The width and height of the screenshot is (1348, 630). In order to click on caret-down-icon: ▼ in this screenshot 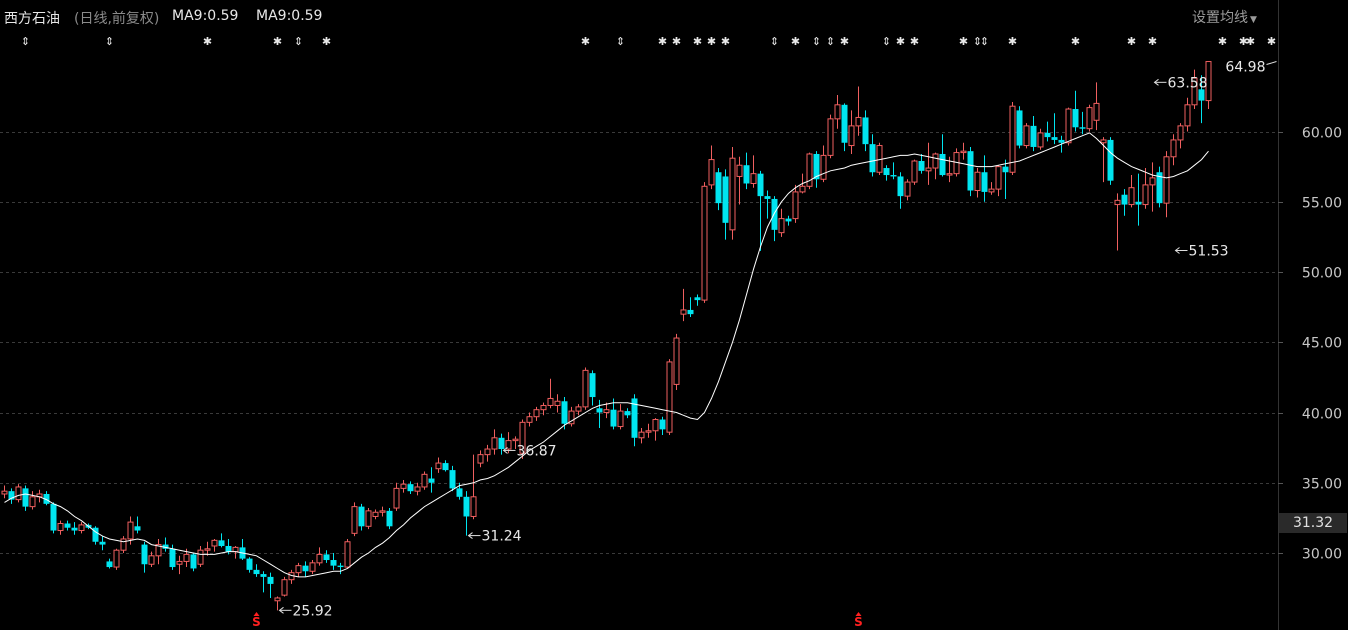, I will do `click(1253, 20)`.